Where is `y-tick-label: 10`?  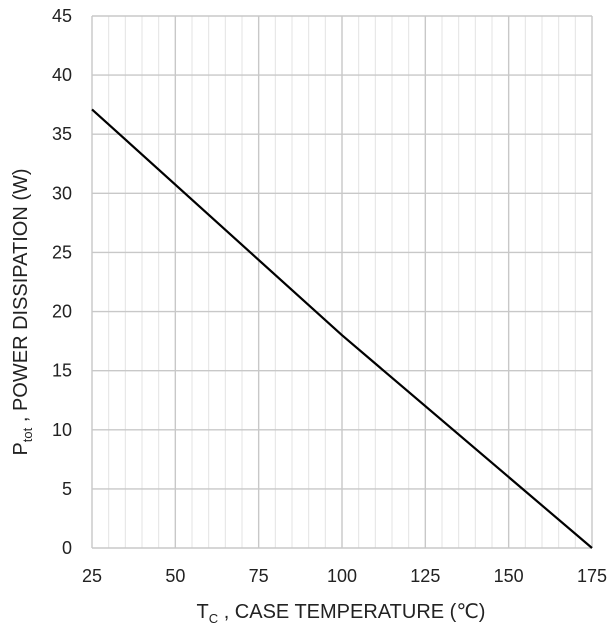
y-tick-label: 10 is located at coordinates (62, 430).